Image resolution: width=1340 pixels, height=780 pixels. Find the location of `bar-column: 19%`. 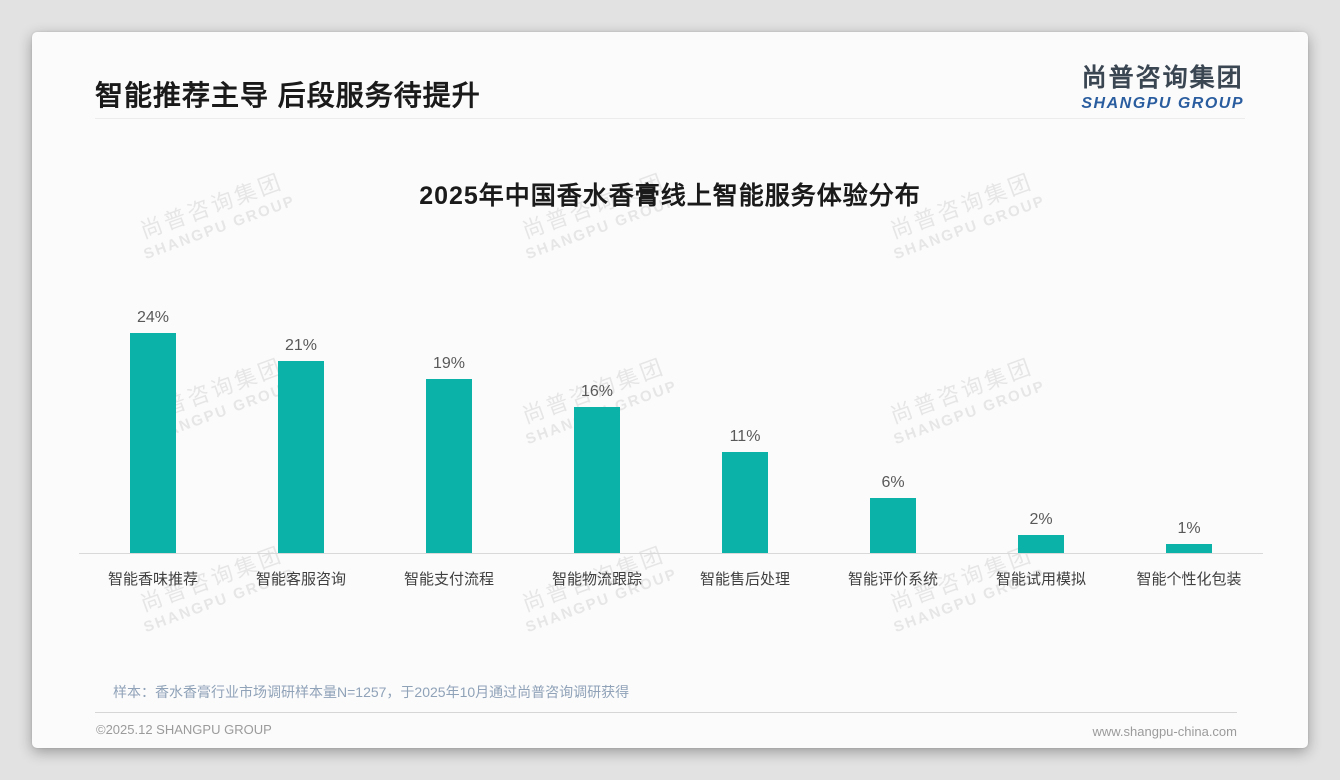

bar-column: 19% is located at coordinates (449, 430).